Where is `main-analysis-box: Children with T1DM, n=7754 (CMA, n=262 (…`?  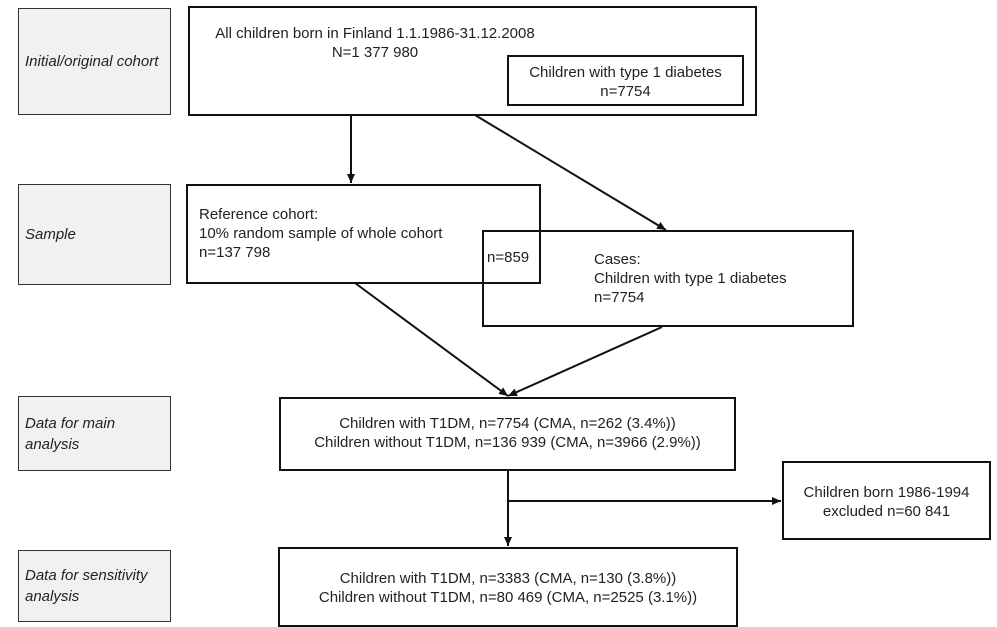
main-analysis-box: Children with T1DM, n=7754 (CMA, n=262 (… is located at coordinates (507, 434).